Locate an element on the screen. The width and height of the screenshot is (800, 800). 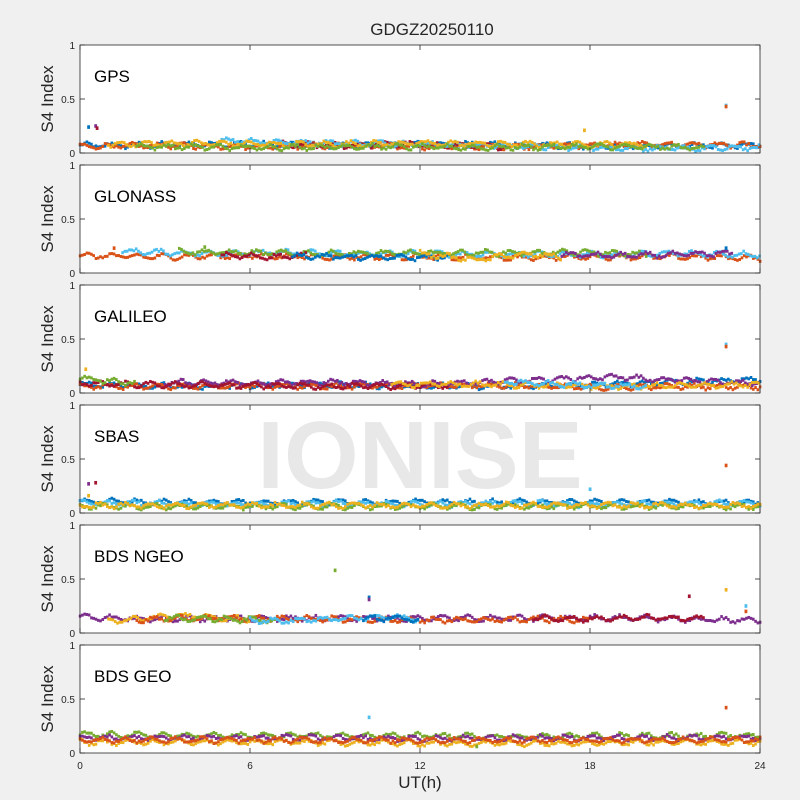
y-tick-label: 1 is located at coordinates (72, 166).